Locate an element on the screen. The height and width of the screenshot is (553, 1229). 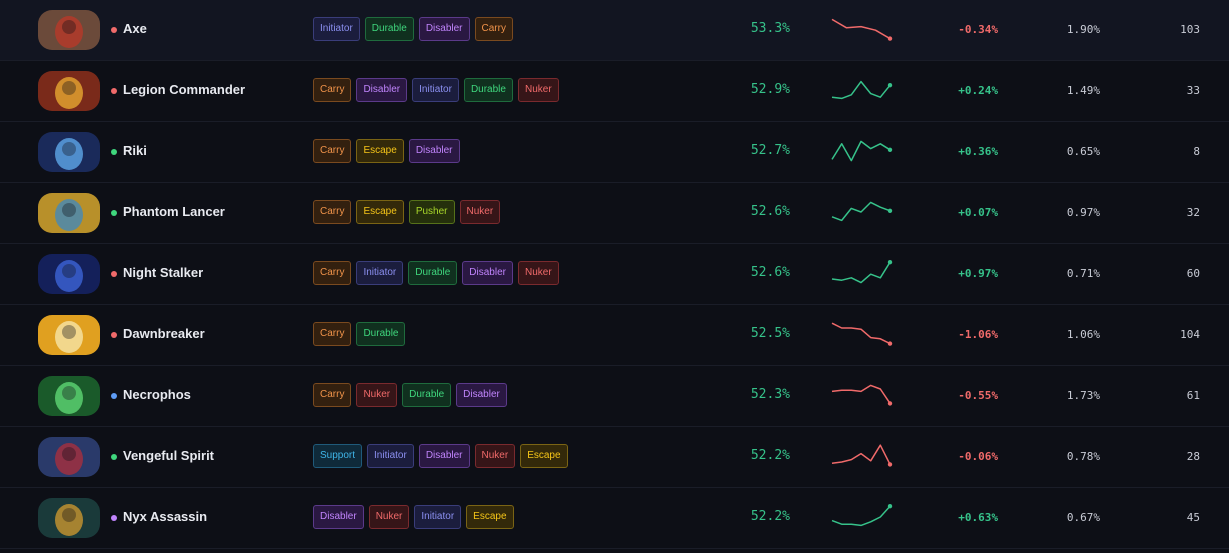
hero-name: Nyx Assassin is located at coordinates (165, 516).